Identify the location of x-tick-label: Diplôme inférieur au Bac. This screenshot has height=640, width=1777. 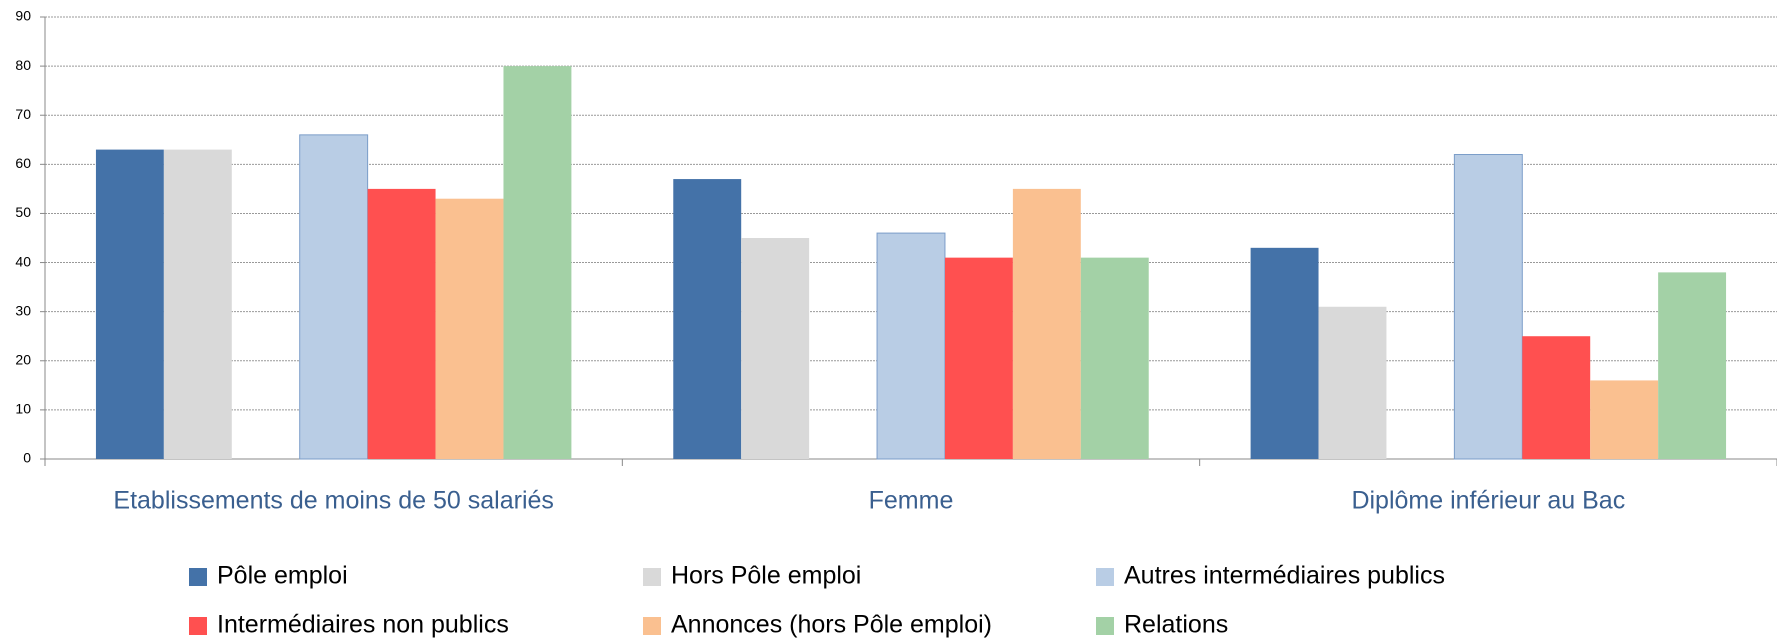
(1488, 501).